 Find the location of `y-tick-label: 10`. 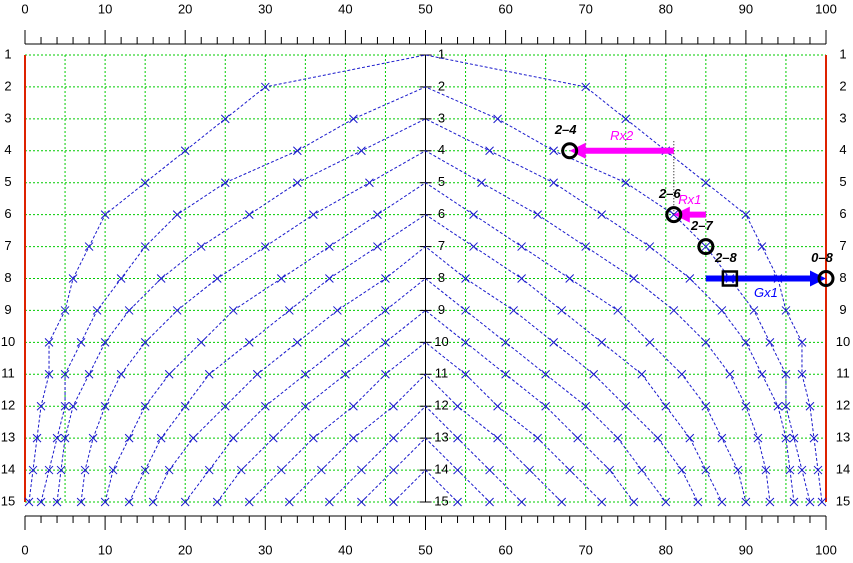

y-tick-label: 10 is located at coordinates (843, 341).